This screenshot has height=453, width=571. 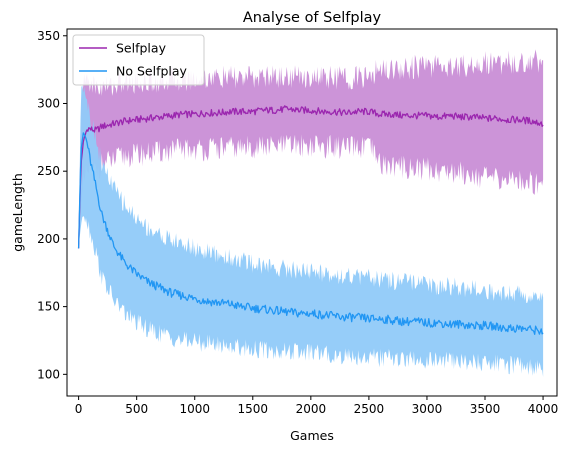 I want to click on y-tick-label: 350, so click(x=48, y=36).